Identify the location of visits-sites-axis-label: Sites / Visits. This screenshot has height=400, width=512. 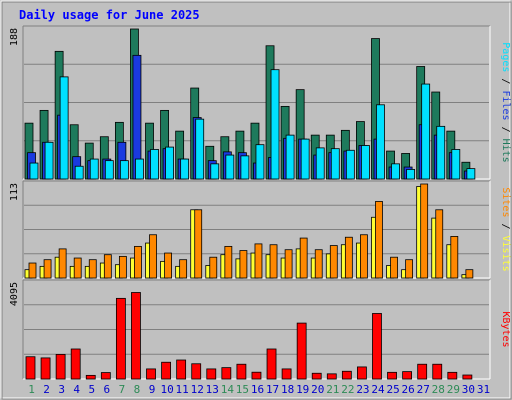
(505, 229).